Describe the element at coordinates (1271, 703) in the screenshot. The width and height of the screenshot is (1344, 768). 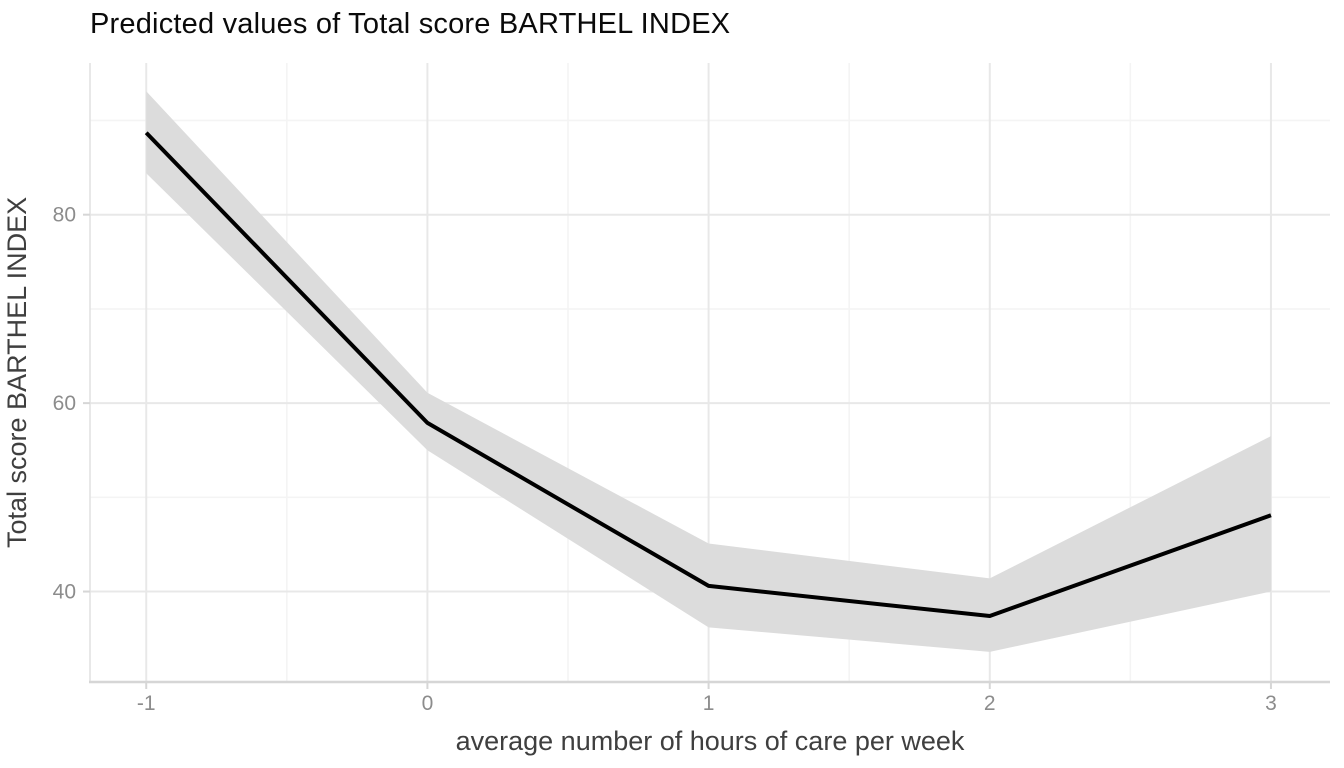
I see `x-tick-label: 3` at that location.